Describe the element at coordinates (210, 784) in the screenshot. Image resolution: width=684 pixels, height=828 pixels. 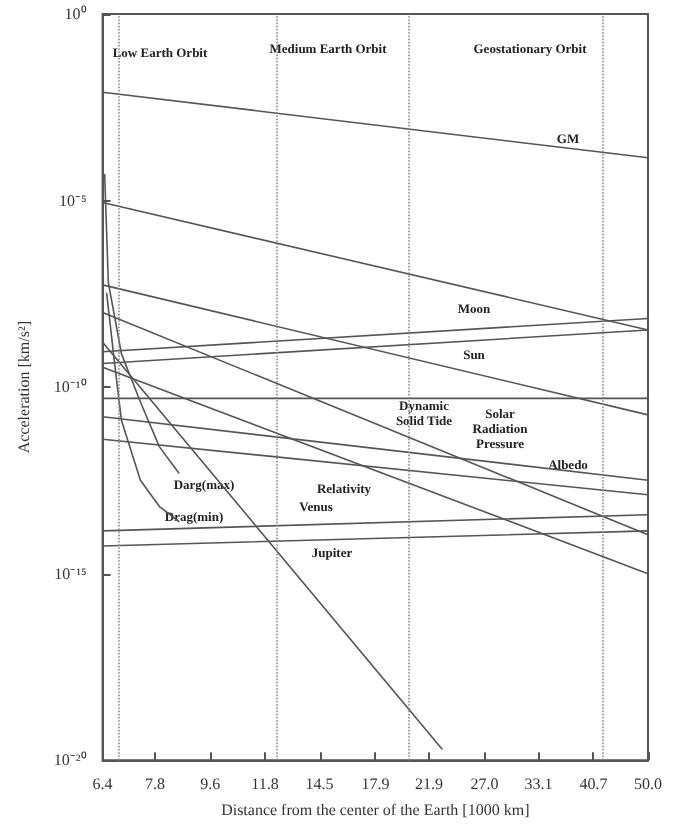
I see `x-tick-label: 9.6` at that location.